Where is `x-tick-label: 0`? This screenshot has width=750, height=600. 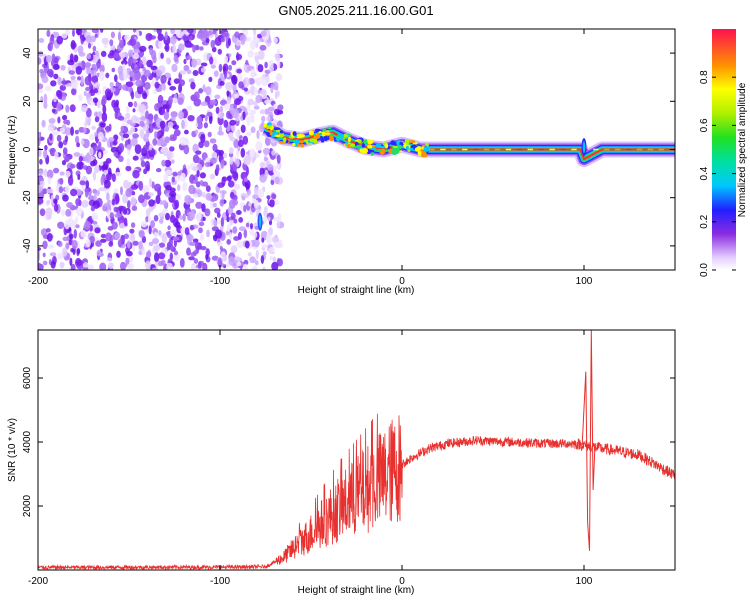
x-tick-label: 0 is located at coordinates (402, 281).